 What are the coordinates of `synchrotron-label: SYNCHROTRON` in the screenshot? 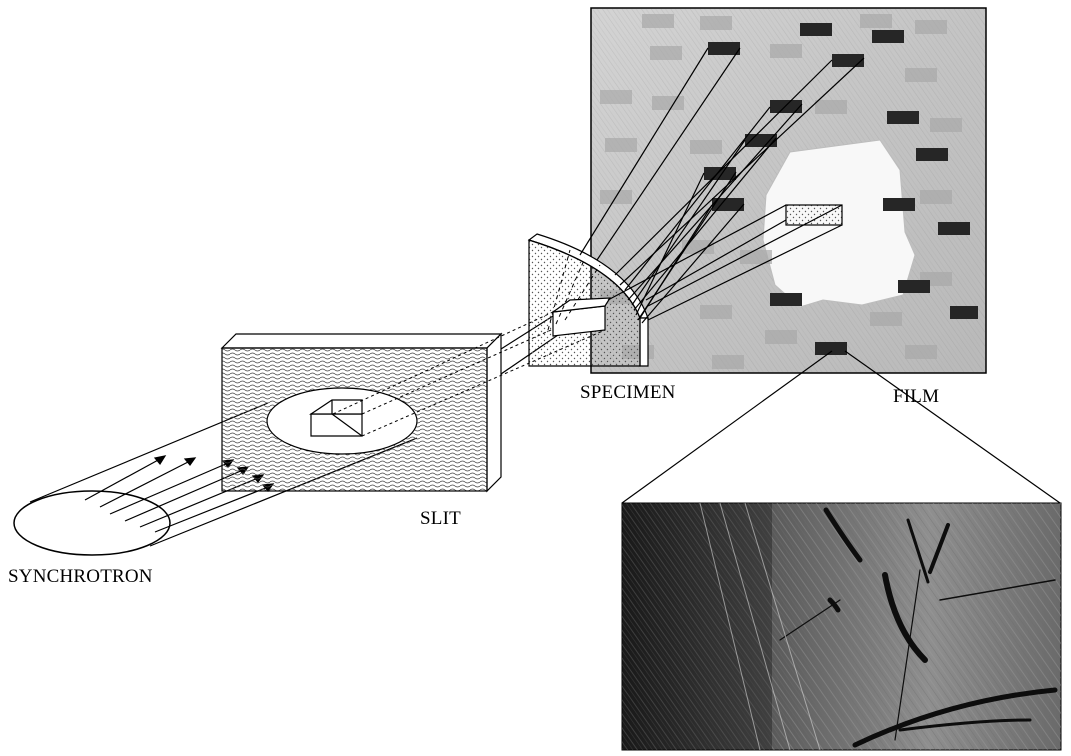 It's located at (80, 576).